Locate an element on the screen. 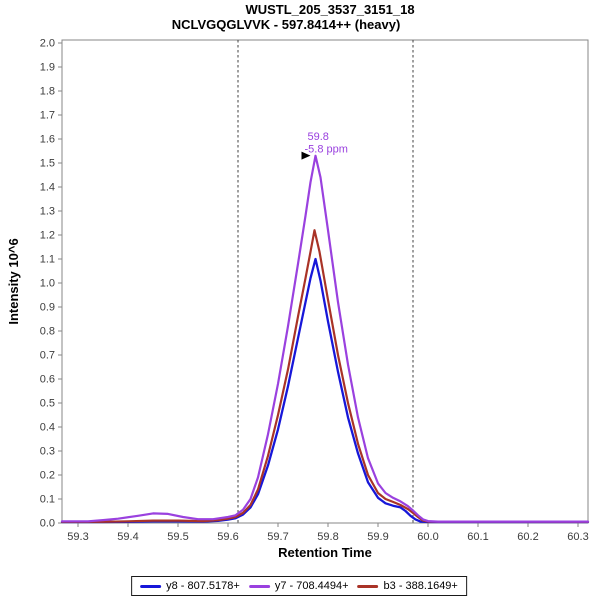  x-axis-tick-label: 59.7 is located at coordinates (277, 537).